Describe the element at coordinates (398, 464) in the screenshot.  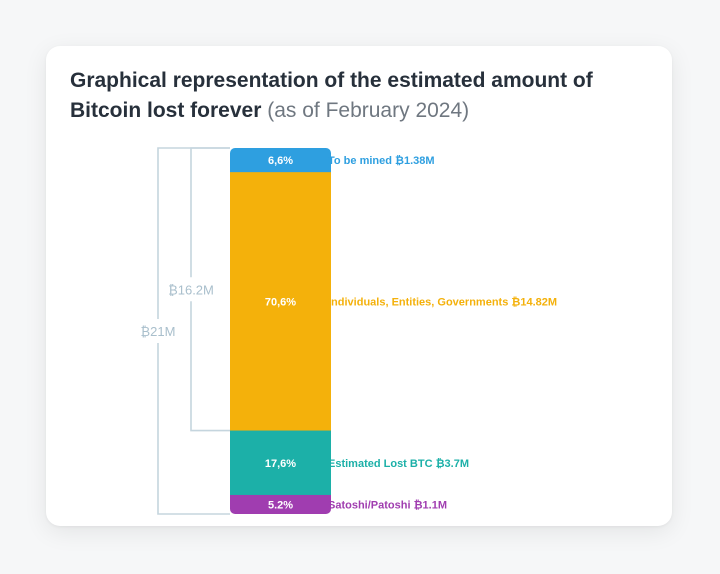
I see `legend-label: Estimated Lost BTC ₿3.7M` at that location.